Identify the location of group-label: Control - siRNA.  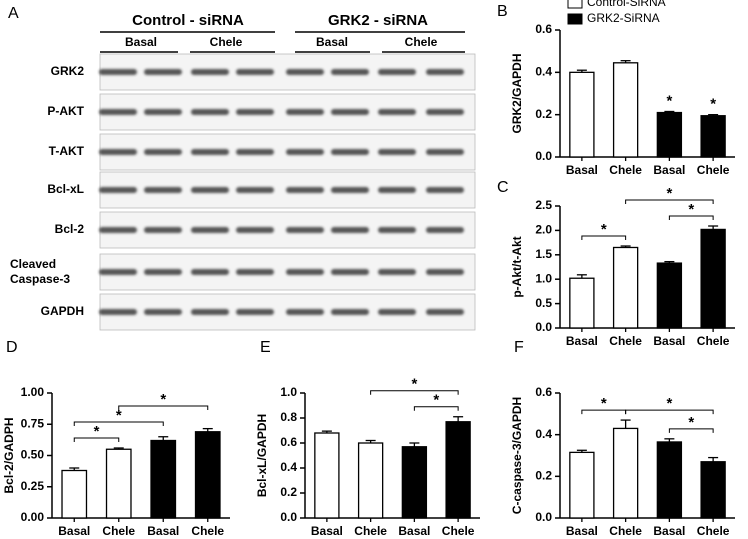
(188, 20).